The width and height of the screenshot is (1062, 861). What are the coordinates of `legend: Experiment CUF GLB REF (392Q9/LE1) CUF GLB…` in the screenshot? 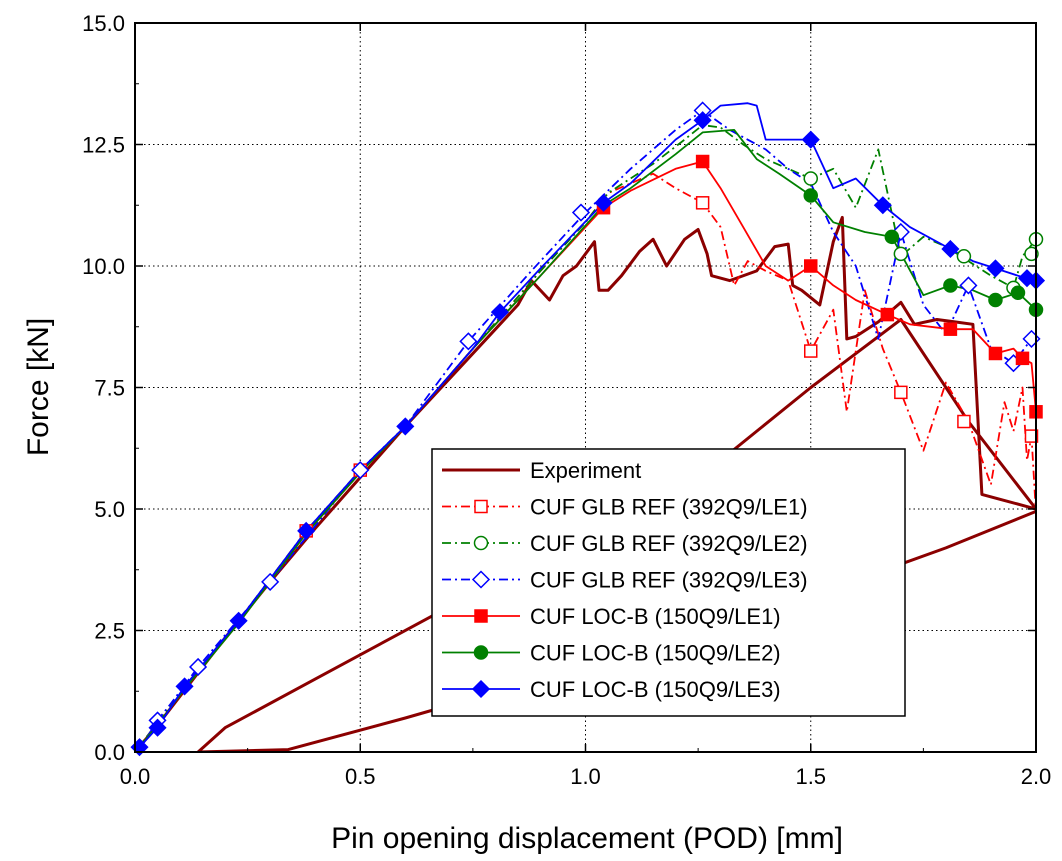 It's located at (668, 582).